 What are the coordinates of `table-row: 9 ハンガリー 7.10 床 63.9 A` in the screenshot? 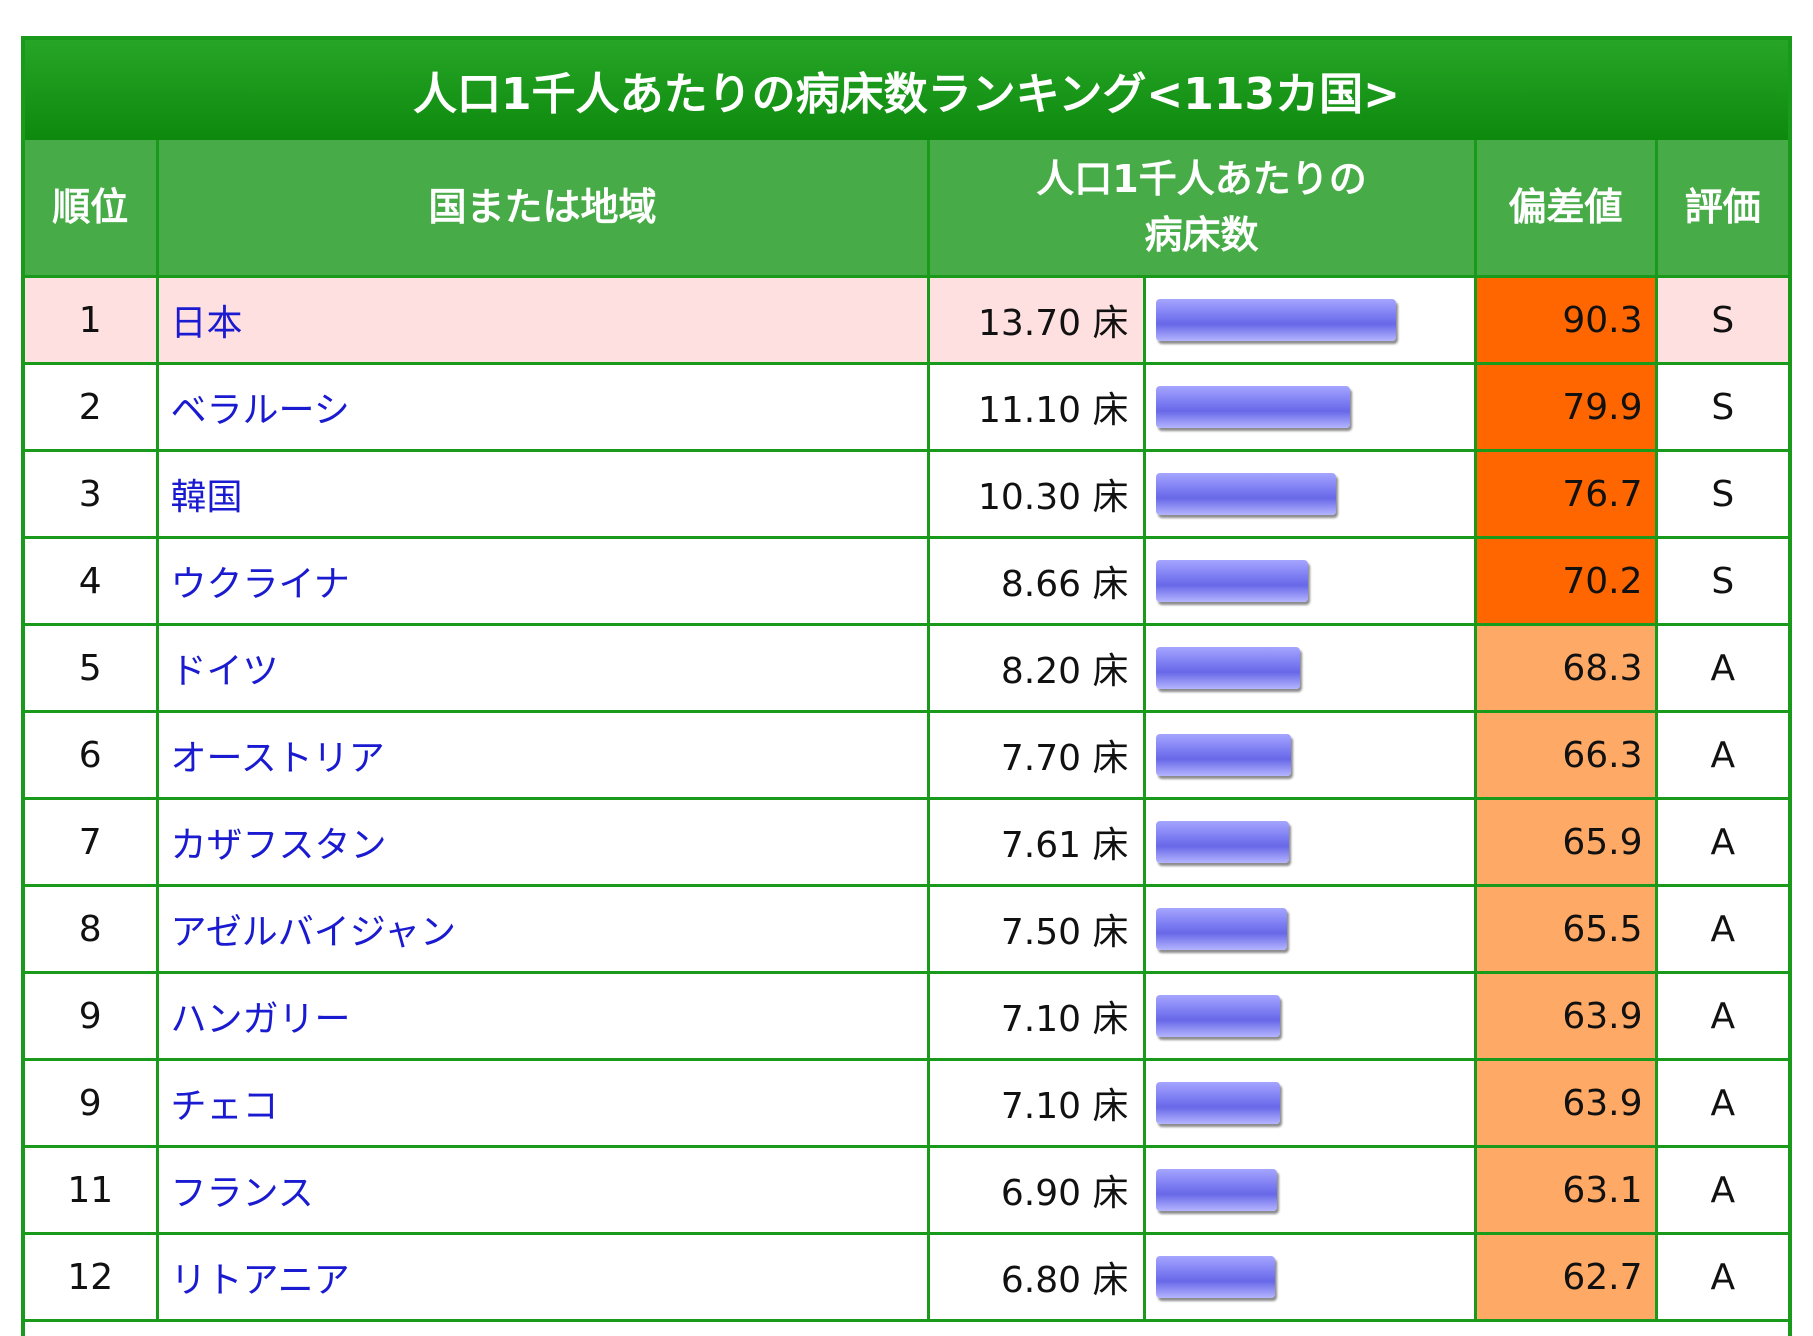 It's located at (906, 1016).